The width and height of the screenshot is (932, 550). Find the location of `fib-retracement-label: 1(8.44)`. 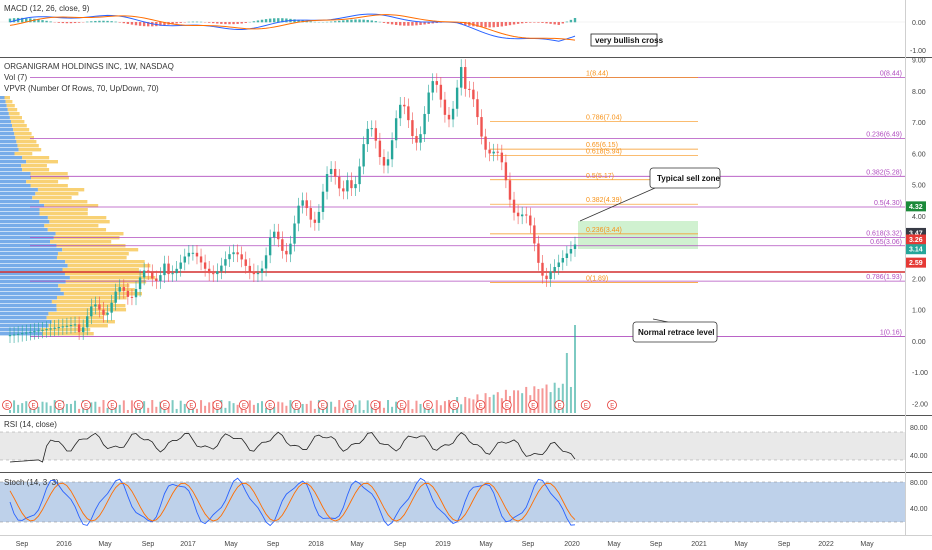

fib-retracement-label: 1(8.44) is located at coordinates (597, 74).